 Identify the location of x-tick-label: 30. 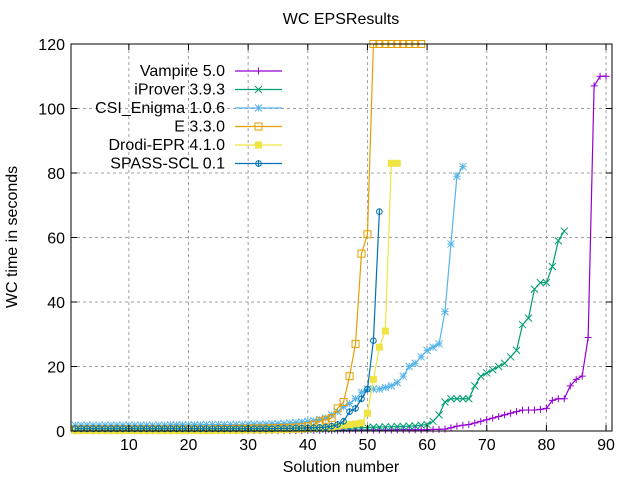
(248, 445).